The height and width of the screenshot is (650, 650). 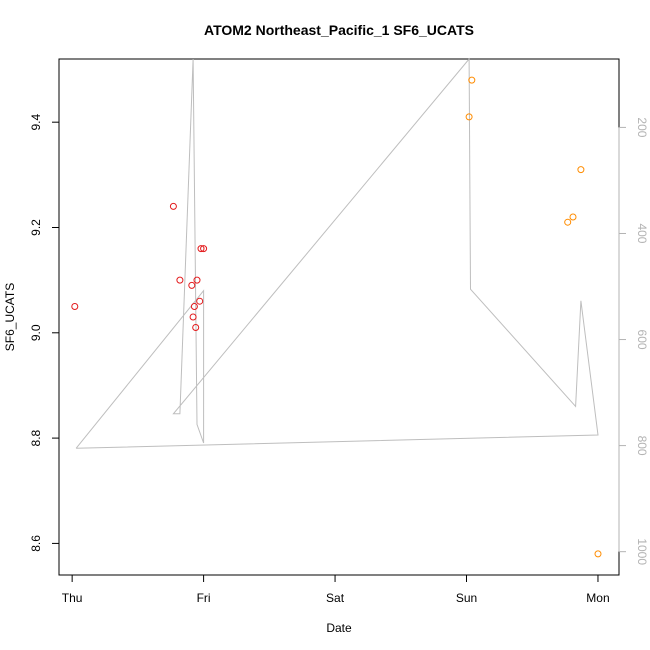 What do you see at coordinates (36, 122) in the screenshot?
I see `y-tick-label: 9.4` at bounding box center [36, 122].